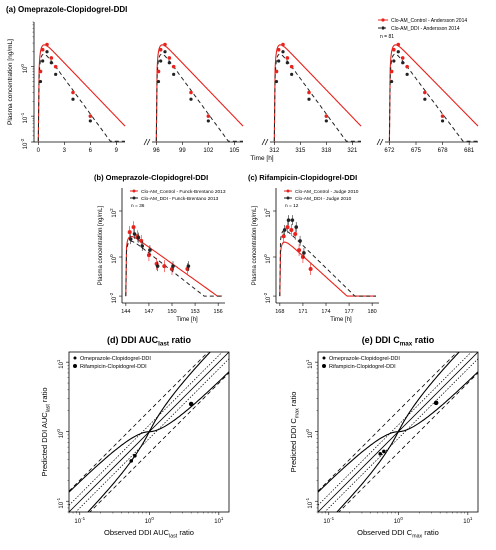 The width and height of the screenshot is (496, 550). What do you see at coordinates (60, 434) in the screenshot?
I see `panel-d-ytick-label: 100` at bounding box center [60, 434].